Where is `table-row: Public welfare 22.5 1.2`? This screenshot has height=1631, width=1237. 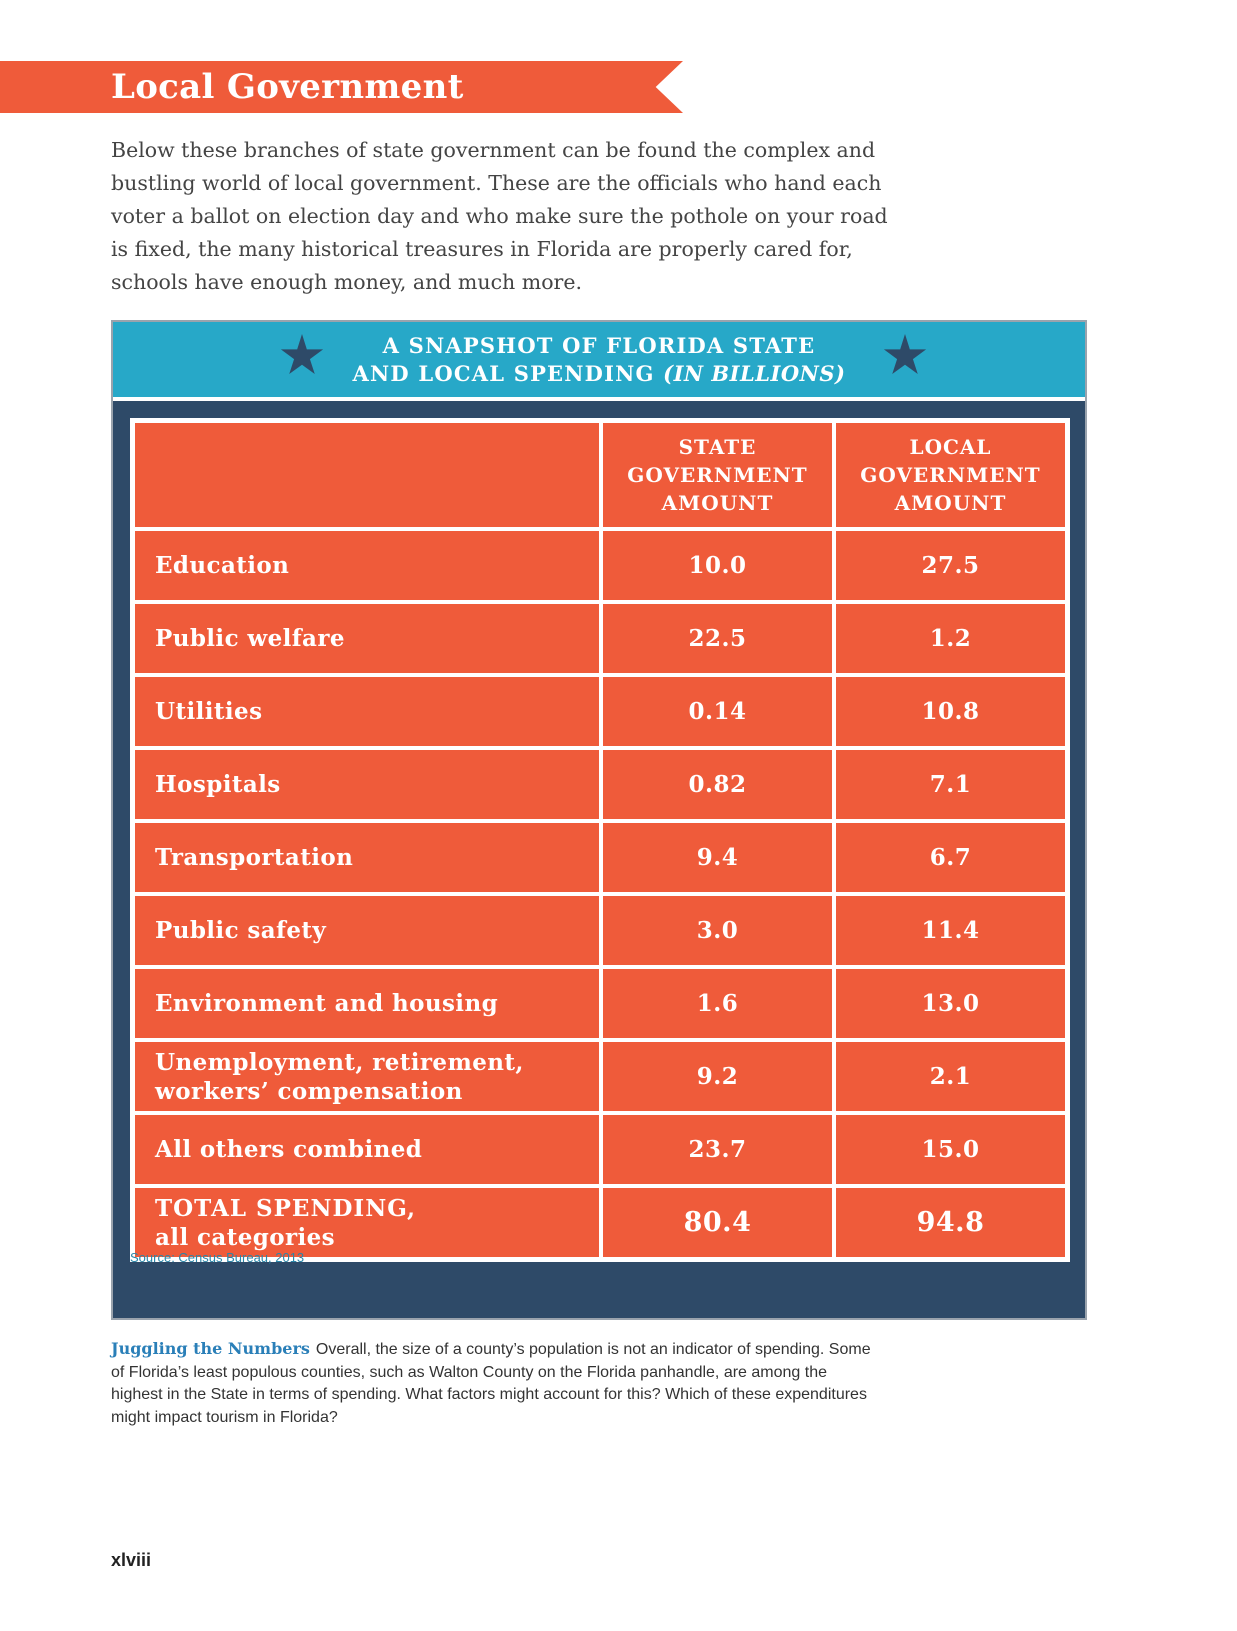 table-row: Public welfare 22.5 1.2 is located at coordinates (600, 638).